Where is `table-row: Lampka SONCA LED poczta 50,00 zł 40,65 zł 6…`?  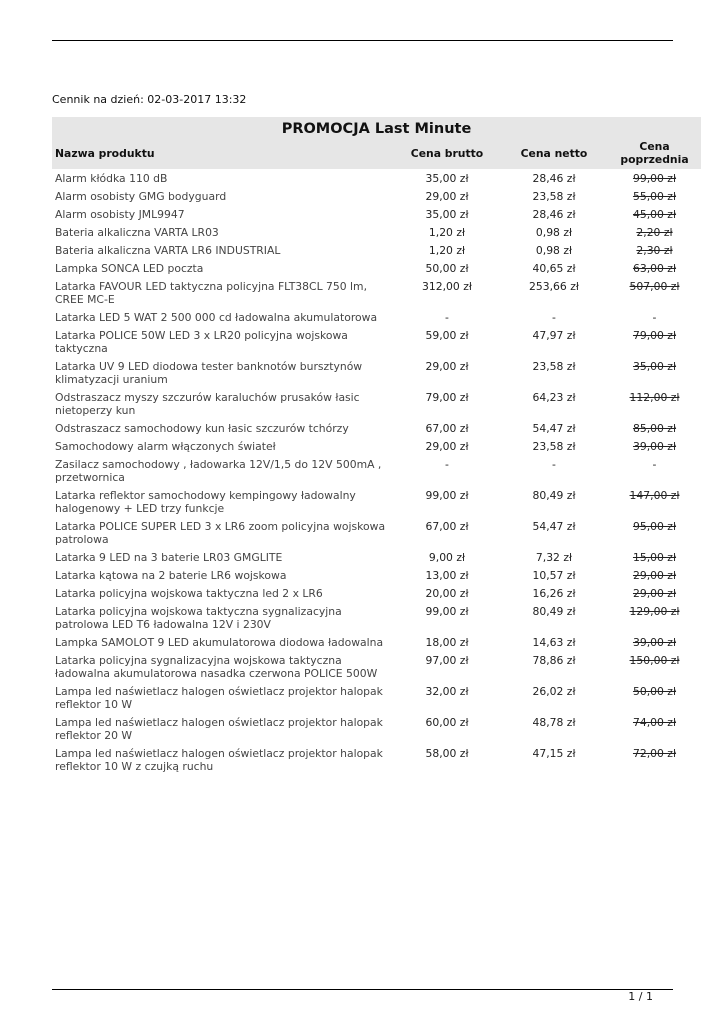 table-row: Lampka SONCA LED poczta 50,00 zł 40,65 zł 6… is located at coordinates (376, 268).